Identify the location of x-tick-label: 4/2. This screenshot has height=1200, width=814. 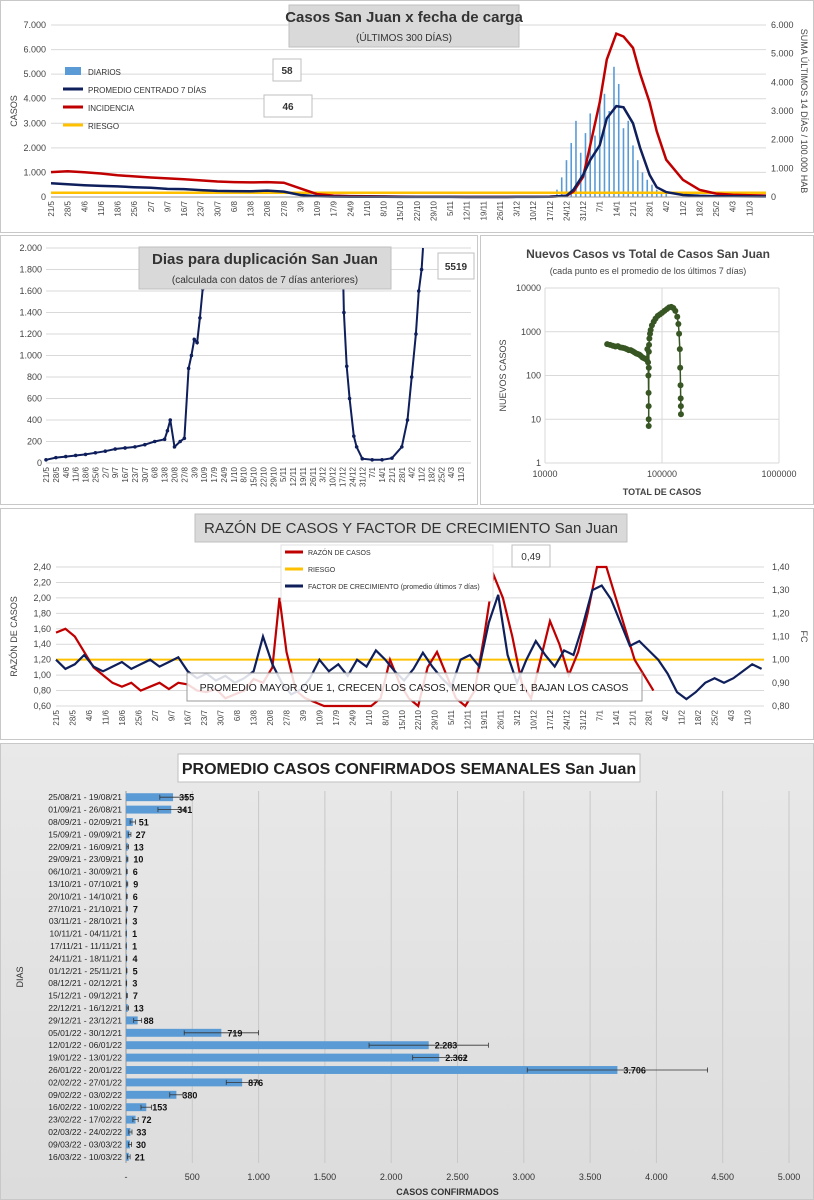
(665, 715).